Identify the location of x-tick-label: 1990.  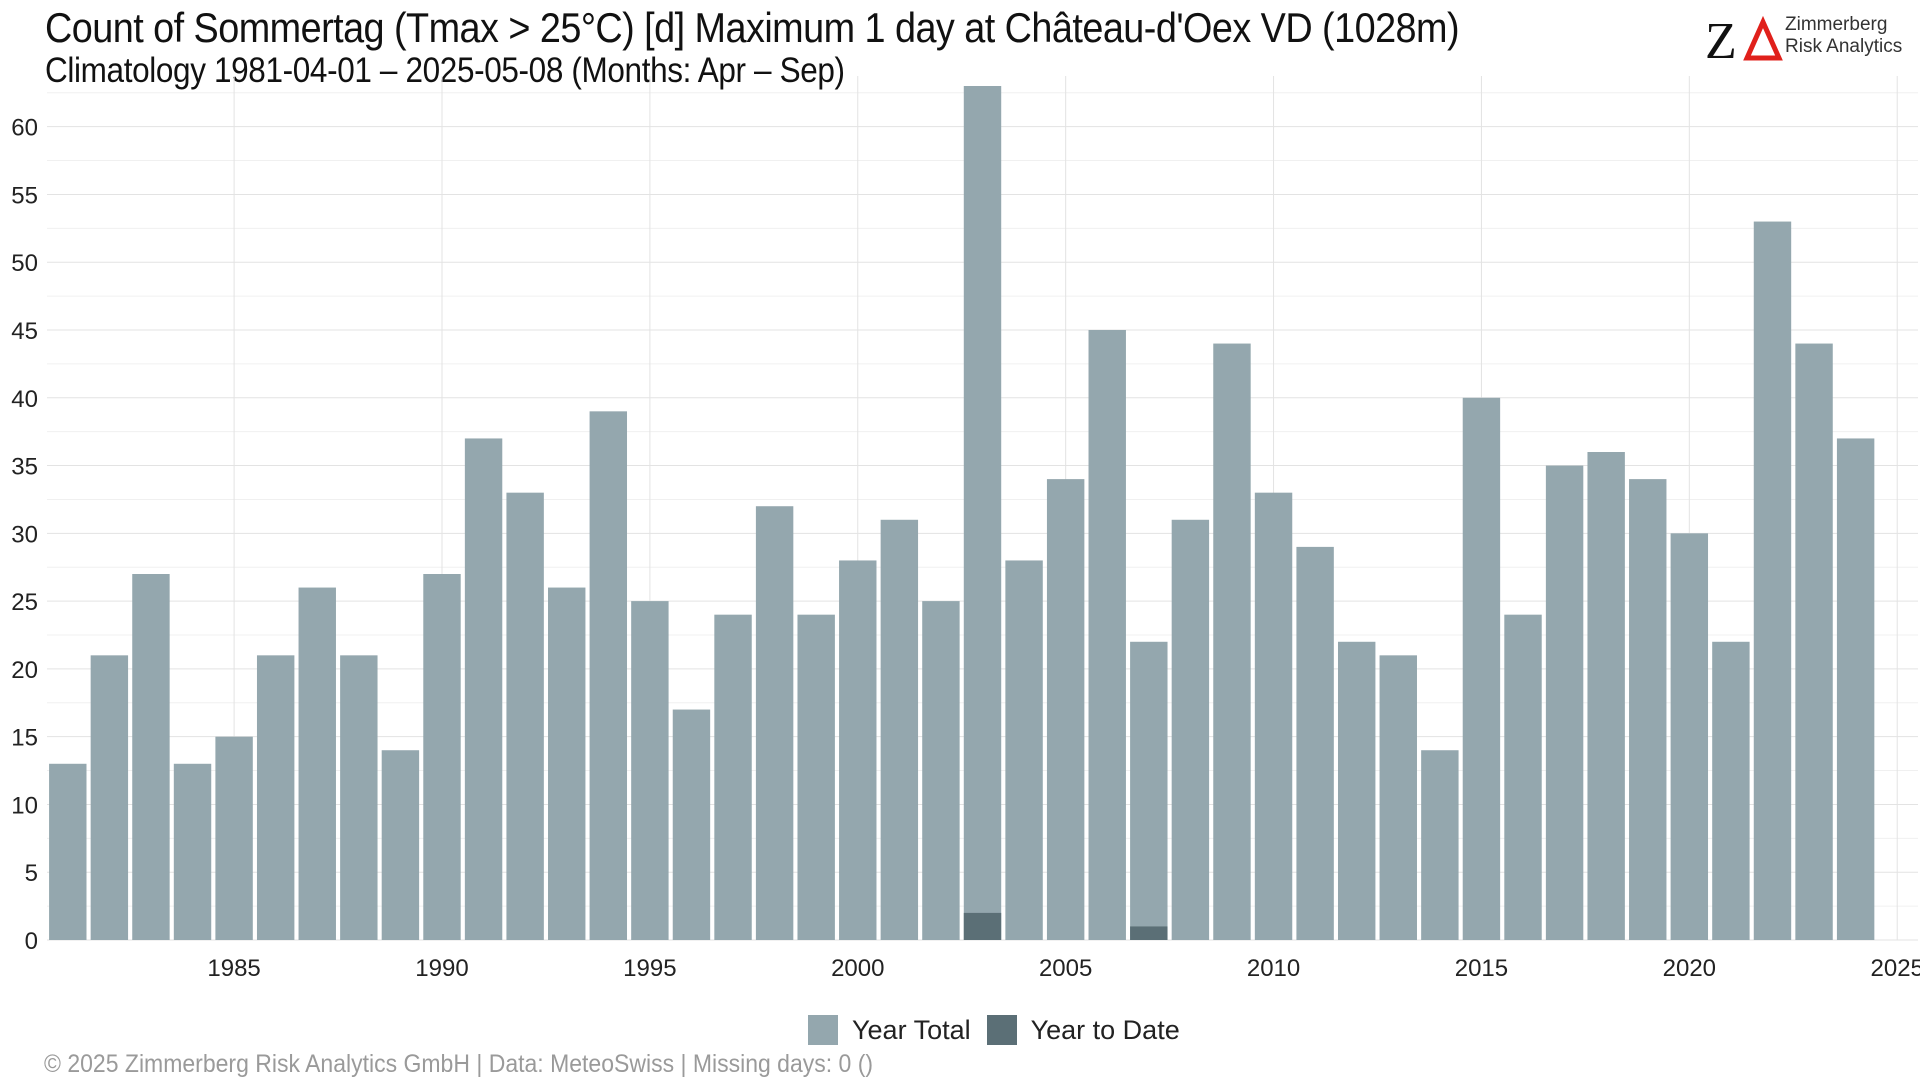
(441, 968).